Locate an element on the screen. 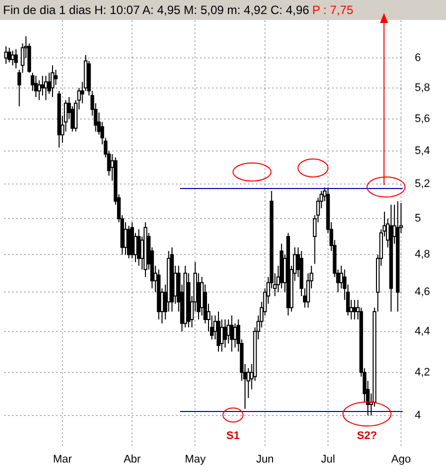 This screenshot has height=472, width=446. y-tick-label: 5,8 is located at coordinates (422, 88).